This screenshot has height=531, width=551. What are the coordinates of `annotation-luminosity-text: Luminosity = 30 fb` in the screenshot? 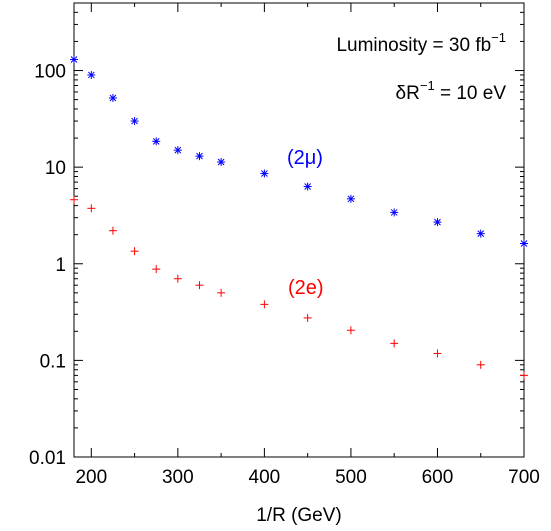 It's located at (413, 45).